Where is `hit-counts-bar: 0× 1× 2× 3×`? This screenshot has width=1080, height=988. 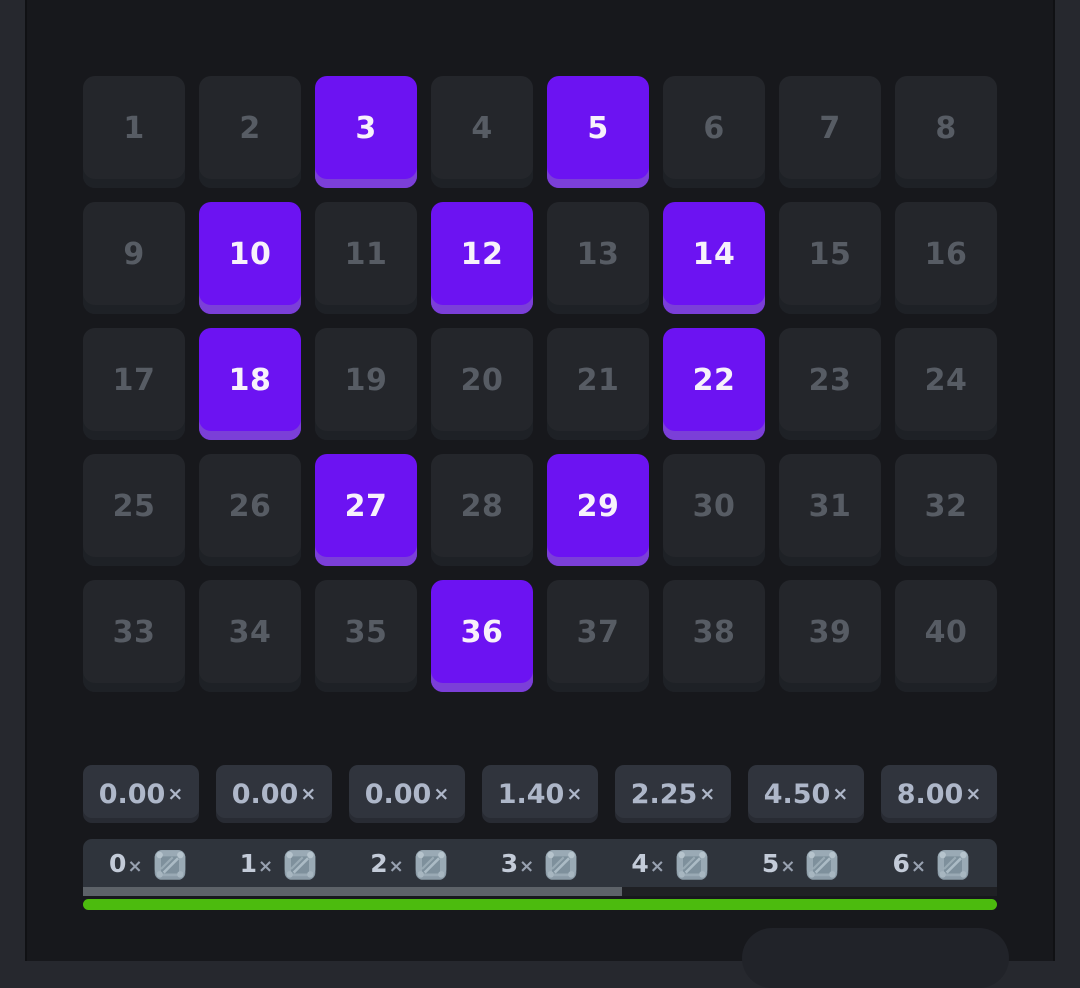 hit-counts-bar: 0× 1× 2× 3× is located at coordinates (540, 863).